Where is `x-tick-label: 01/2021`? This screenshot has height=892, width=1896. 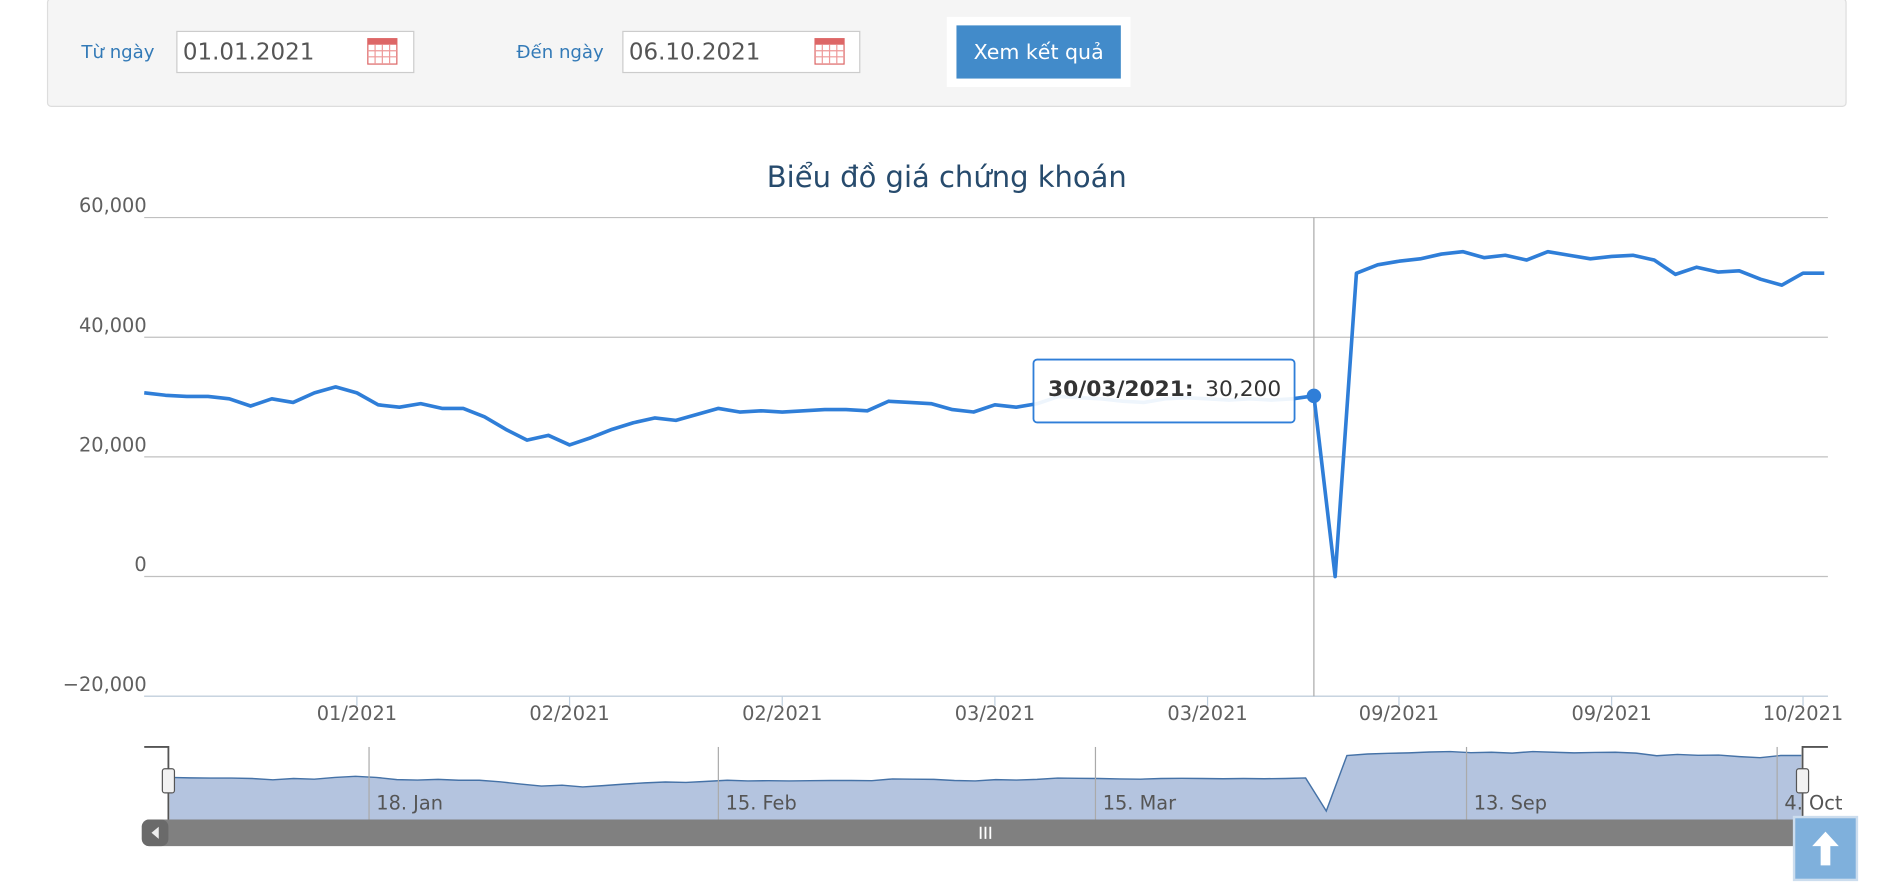
x-tick-label: 01/2021 is located at coordinates (357, 713).